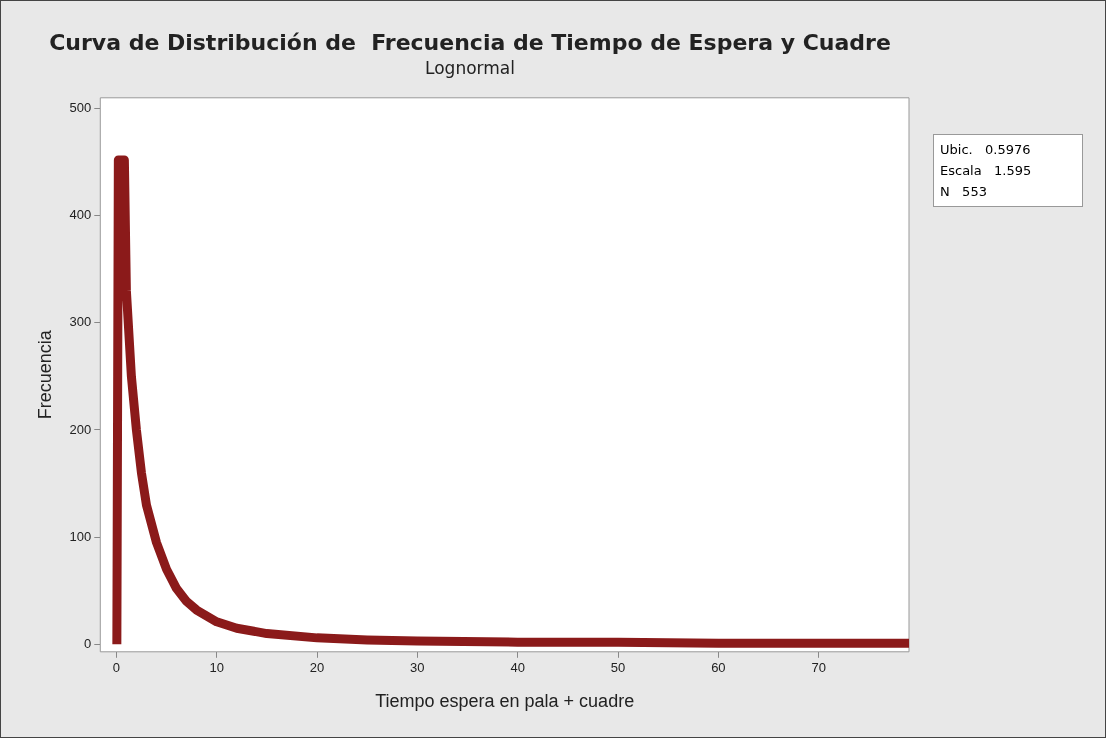  I want to click on x-tick-label: 40, so click(517, 668).